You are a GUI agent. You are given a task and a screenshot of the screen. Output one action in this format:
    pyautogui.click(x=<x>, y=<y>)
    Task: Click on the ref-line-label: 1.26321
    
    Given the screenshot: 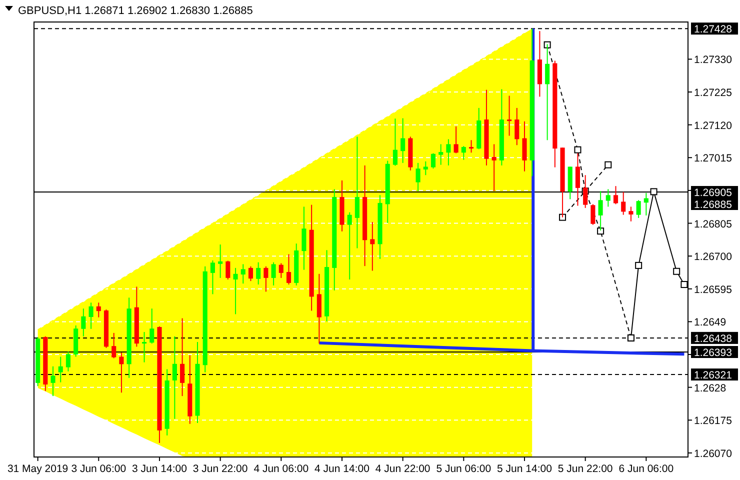 What is the action you would take?
    pyautogui.click(x=713, y=376)
    